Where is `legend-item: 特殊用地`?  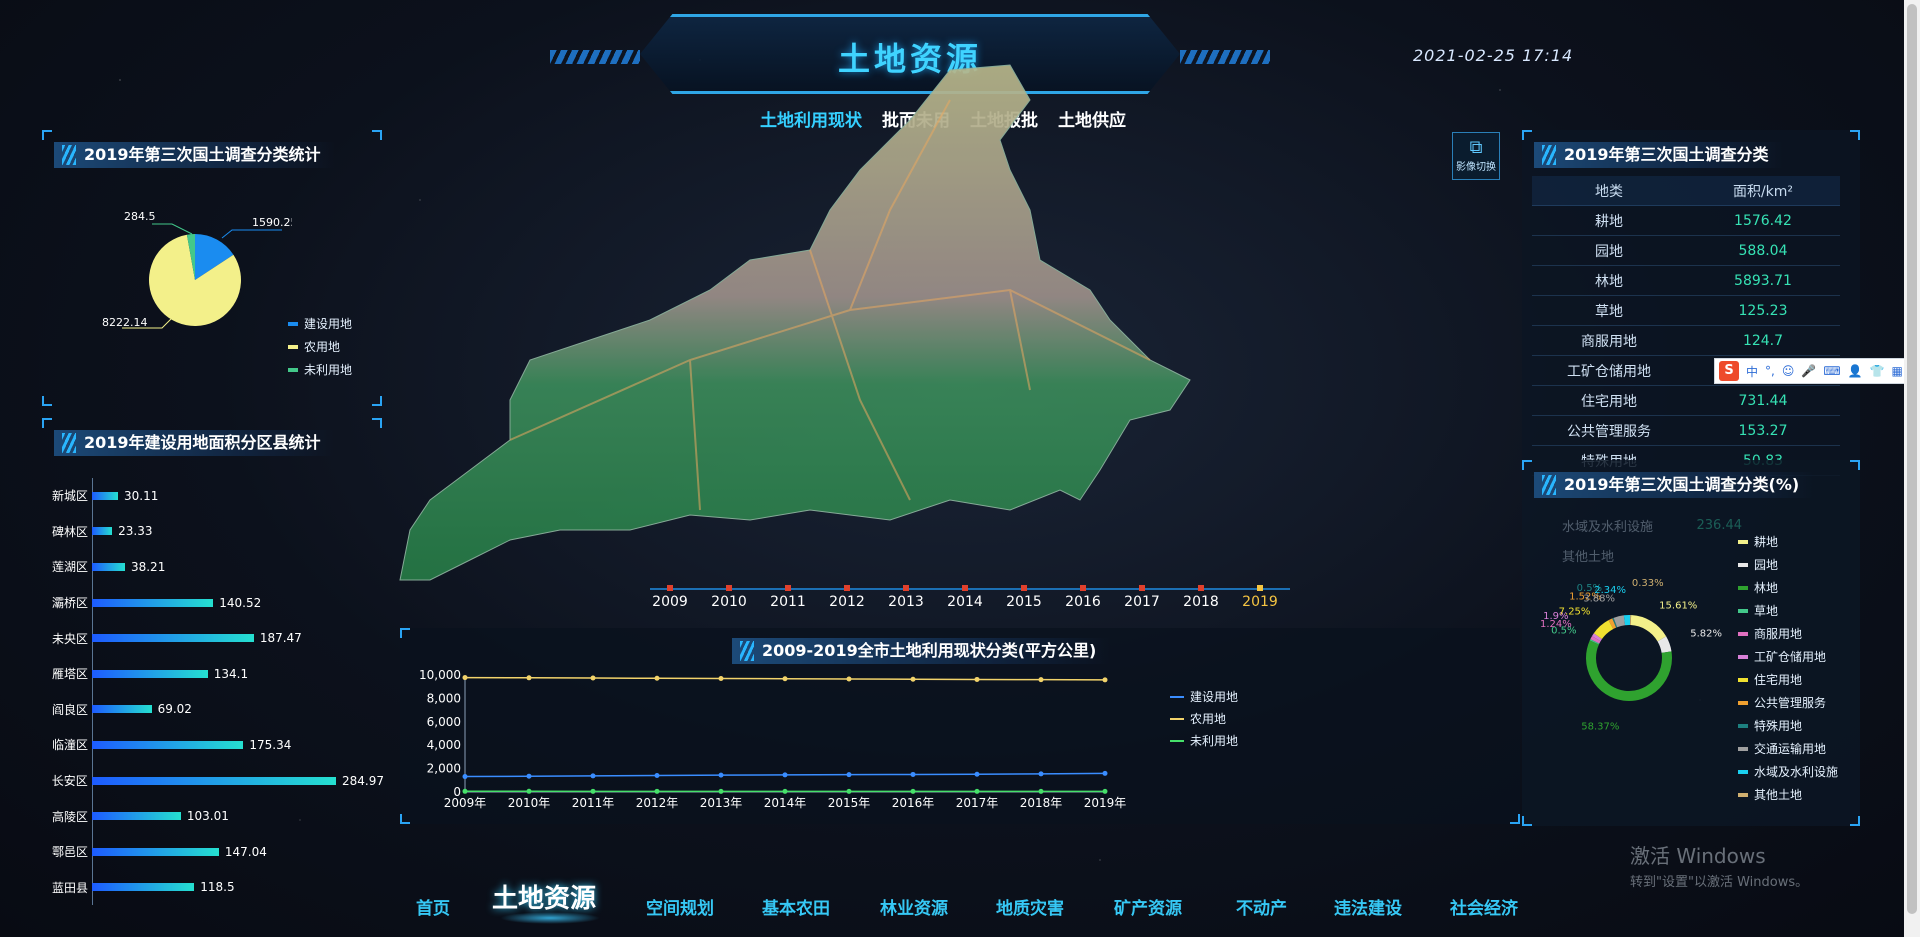
legend-item: 特殊用地 is located at coordinates (1788, 725).